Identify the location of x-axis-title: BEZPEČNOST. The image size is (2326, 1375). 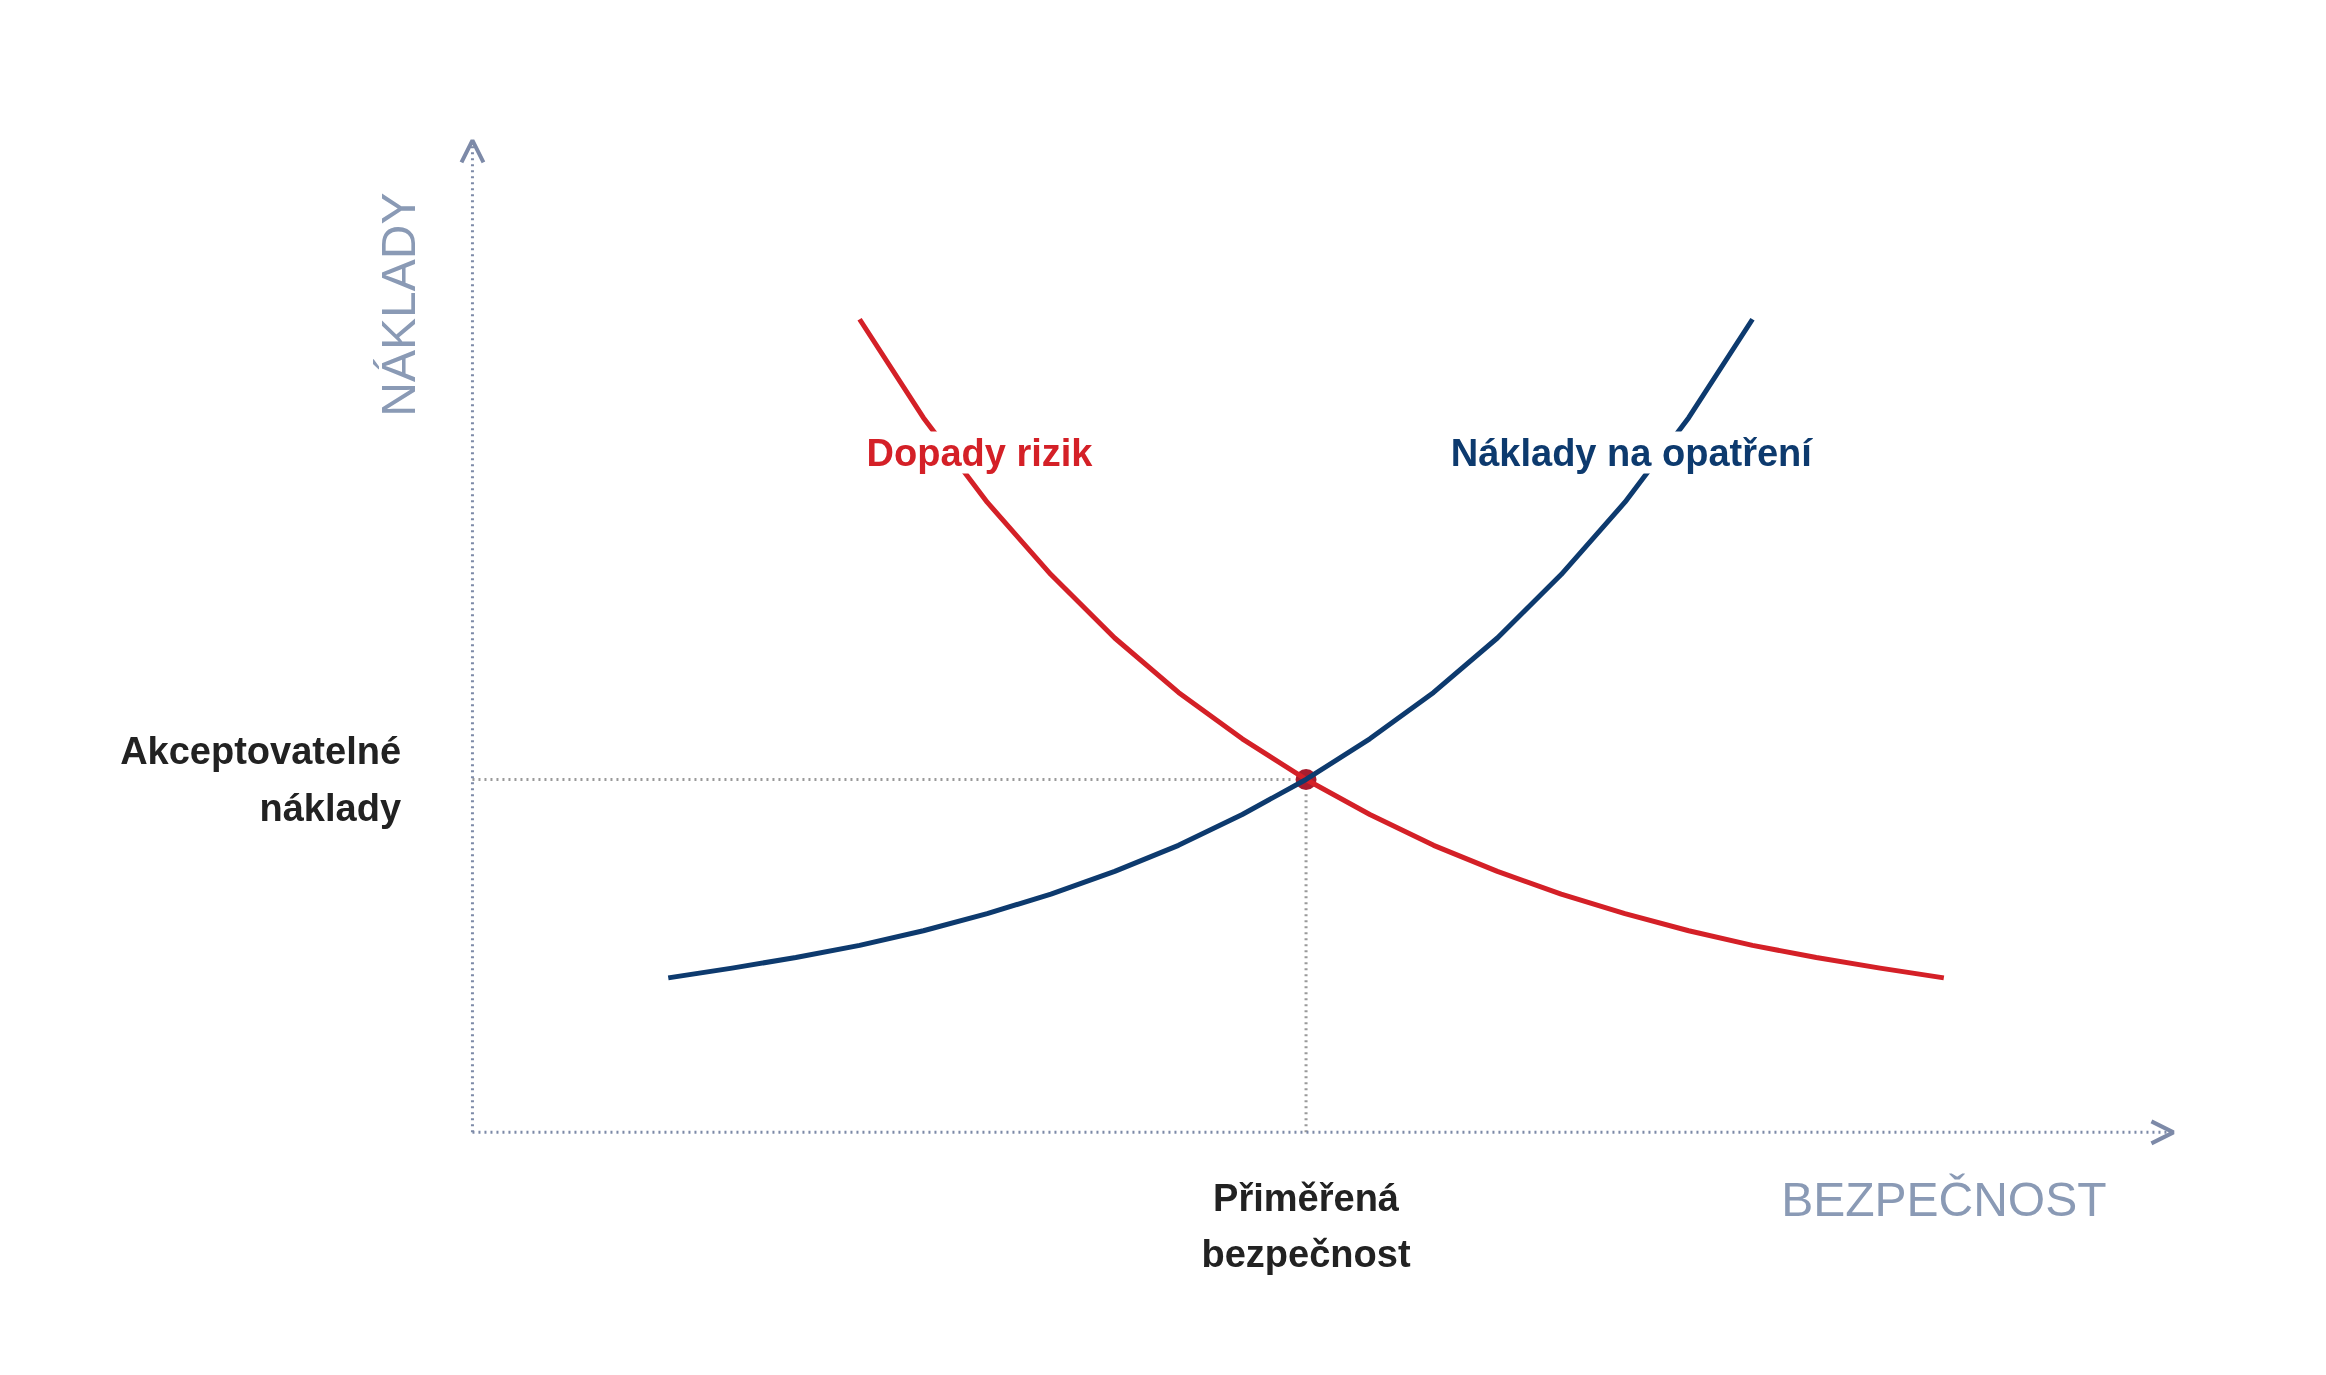
(1944, 1199).